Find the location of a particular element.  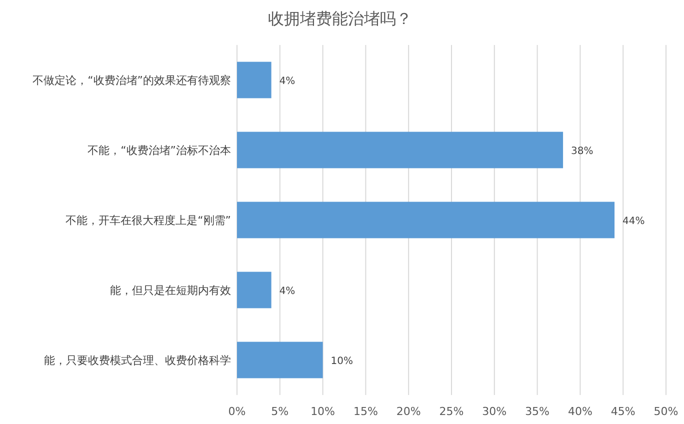

y-tick-label: 不做定论，“收费治堵”的效果还有待观察 is located at coordinates (131, 80).